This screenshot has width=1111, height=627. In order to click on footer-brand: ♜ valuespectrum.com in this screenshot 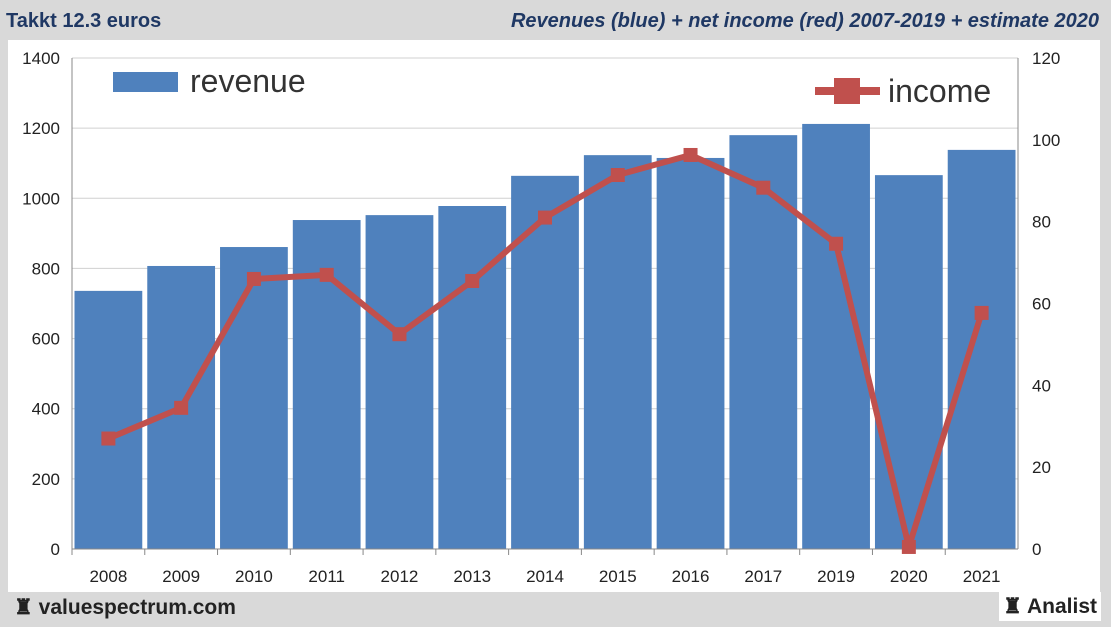, I will do `click(125, 607)`.